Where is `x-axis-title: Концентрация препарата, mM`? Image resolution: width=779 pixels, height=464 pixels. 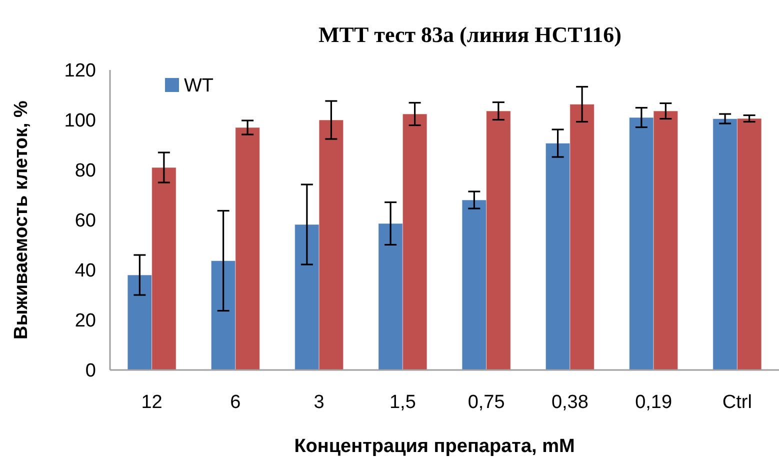
x-axis-title: Концентрация препарата, mM is located at coordinates (434, 446).